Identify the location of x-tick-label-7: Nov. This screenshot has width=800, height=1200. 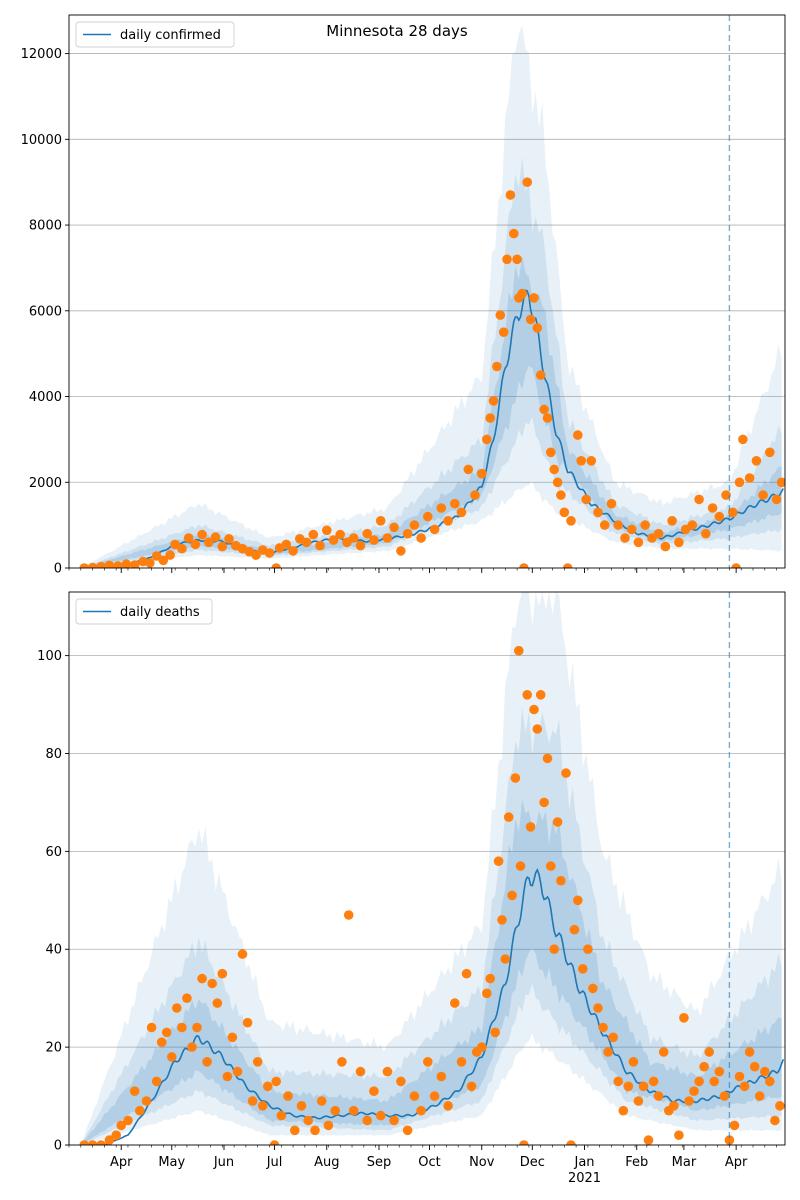
(482, 1162).